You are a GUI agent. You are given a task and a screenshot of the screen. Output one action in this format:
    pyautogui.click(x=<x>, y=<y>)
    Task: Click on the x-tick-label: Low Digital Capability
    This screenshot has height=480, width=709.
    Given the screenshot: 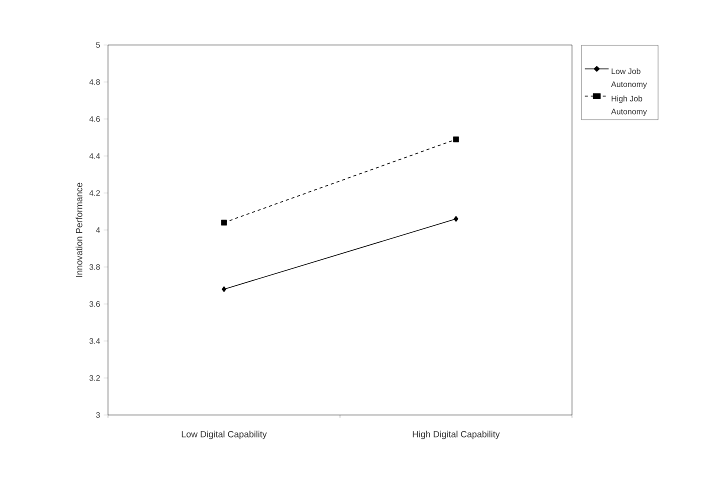 What is the action you would take?
    pyautogui.click(x=224, y=435)
    